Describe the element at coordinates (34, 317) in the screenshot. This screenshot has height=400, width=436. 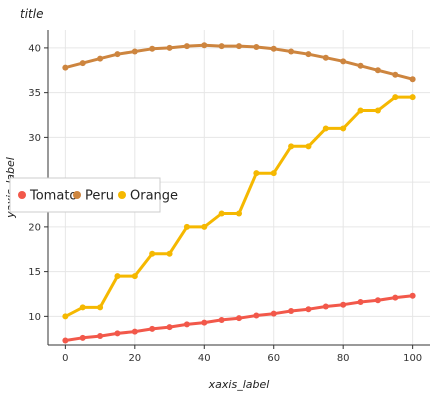
I see `y-tick-label: 10` at that location.